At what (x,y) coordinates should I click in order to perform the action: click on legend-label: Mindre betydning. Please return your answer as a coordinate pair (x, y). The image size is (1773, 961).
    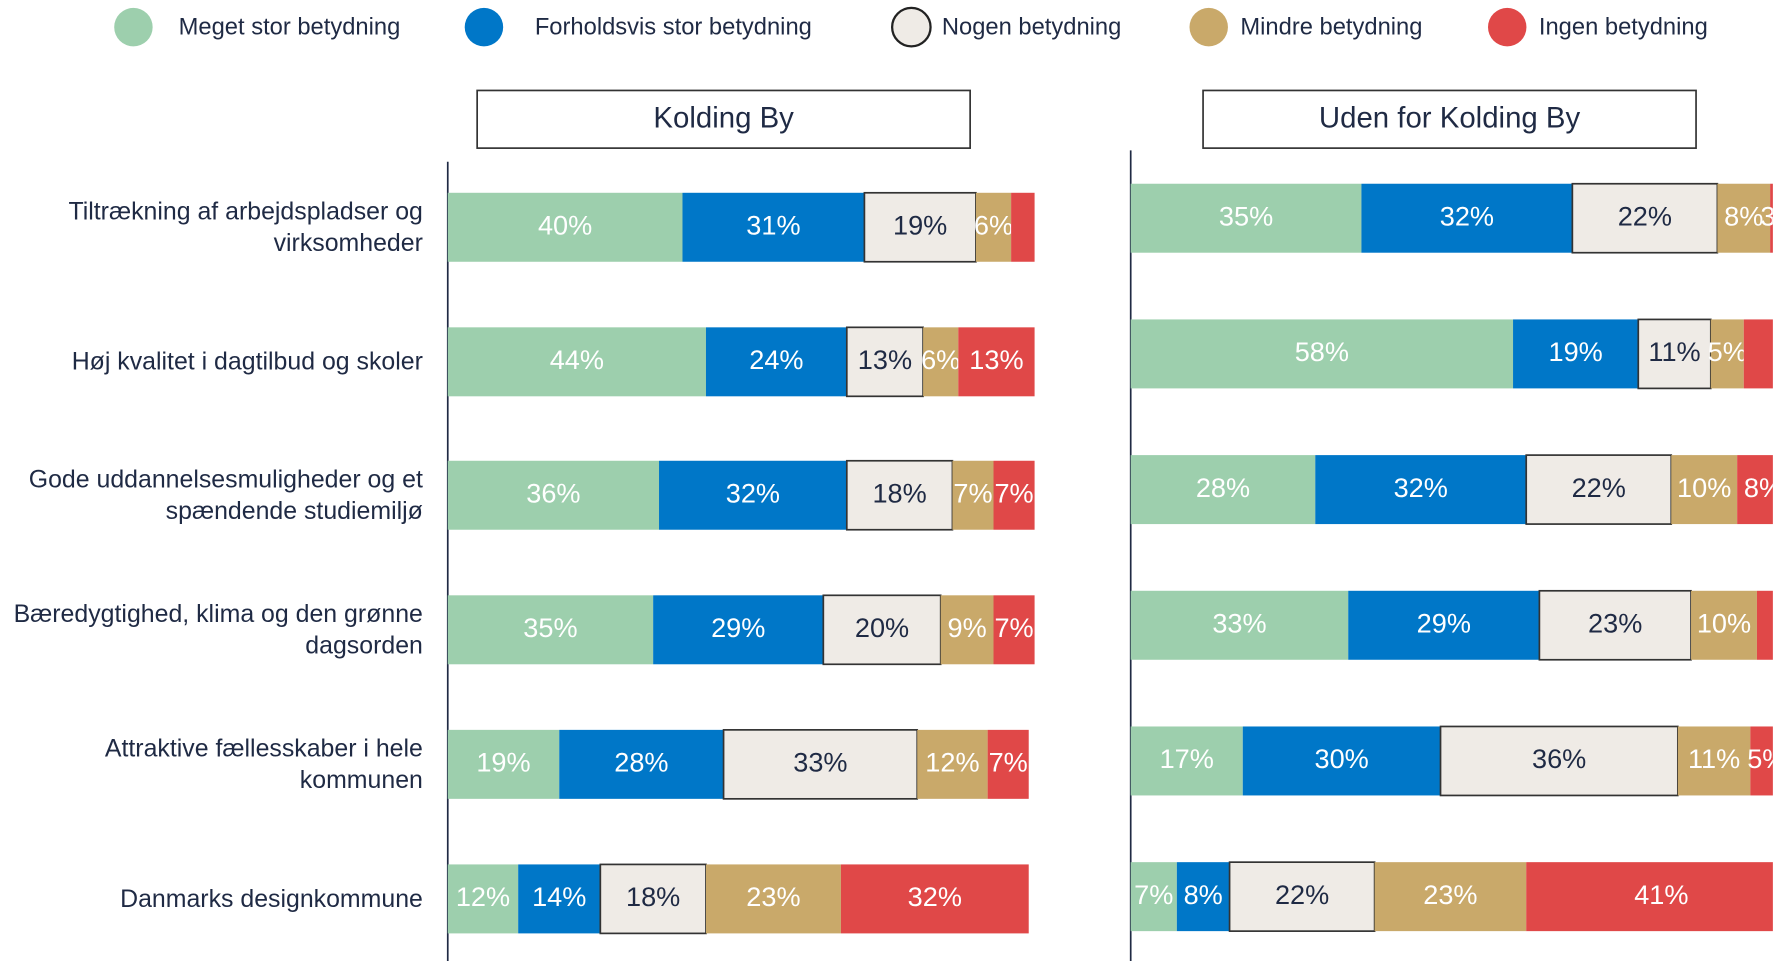
    Looking at the image, I should click on (1331, 28).